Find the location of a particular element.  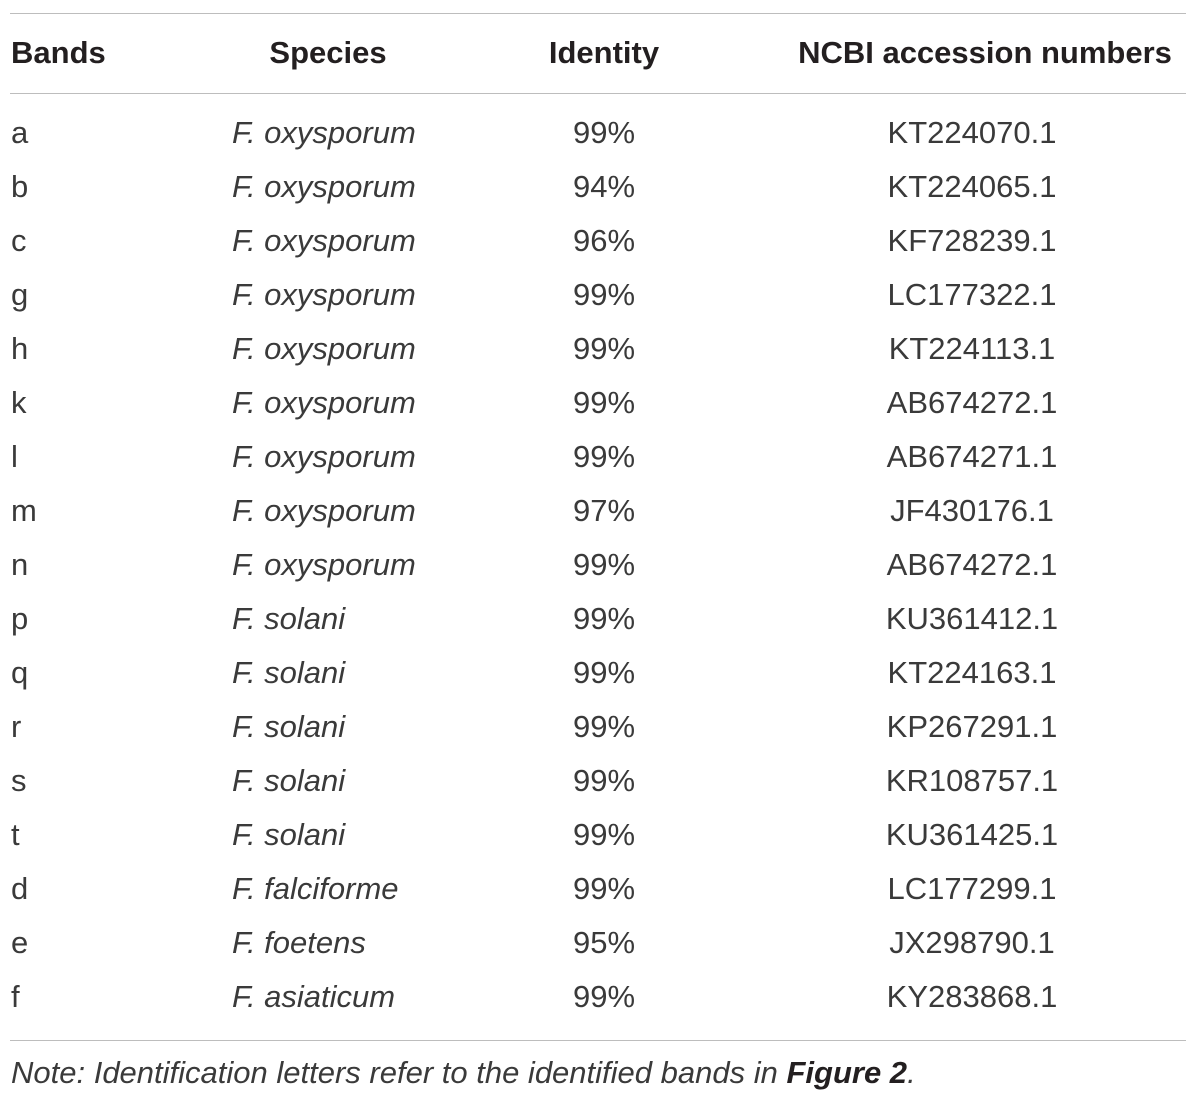

table-row: f F. asiaticum 99% KY283868.1 is located at coordinates (600, 997).